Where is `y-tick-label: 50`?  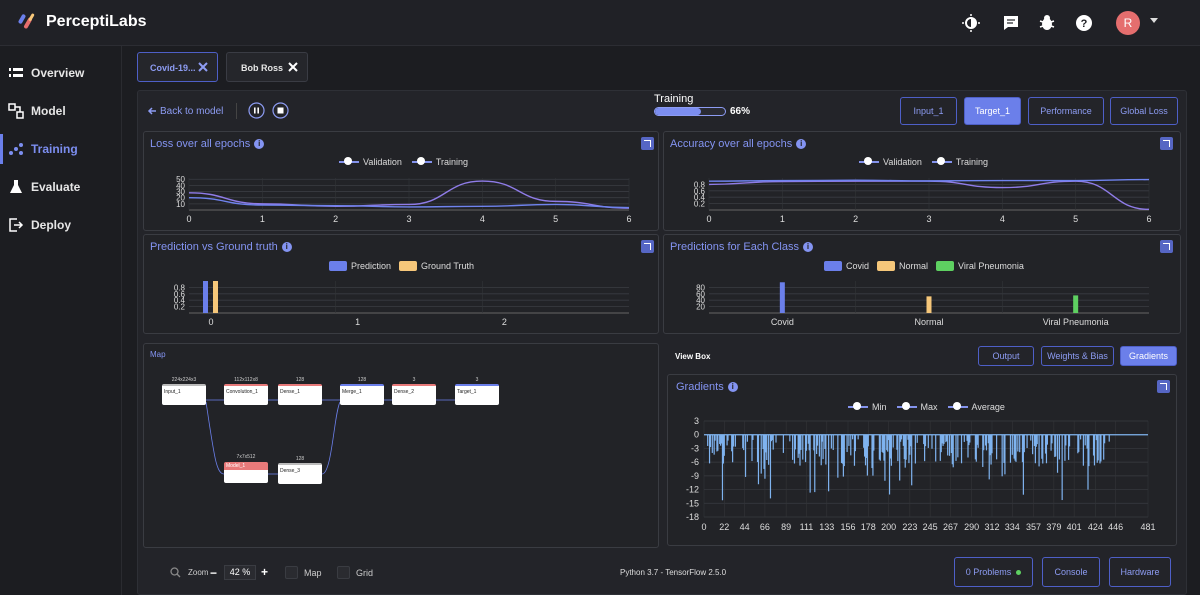 y-tick-label: 50 is located at coordinates (180, 179).